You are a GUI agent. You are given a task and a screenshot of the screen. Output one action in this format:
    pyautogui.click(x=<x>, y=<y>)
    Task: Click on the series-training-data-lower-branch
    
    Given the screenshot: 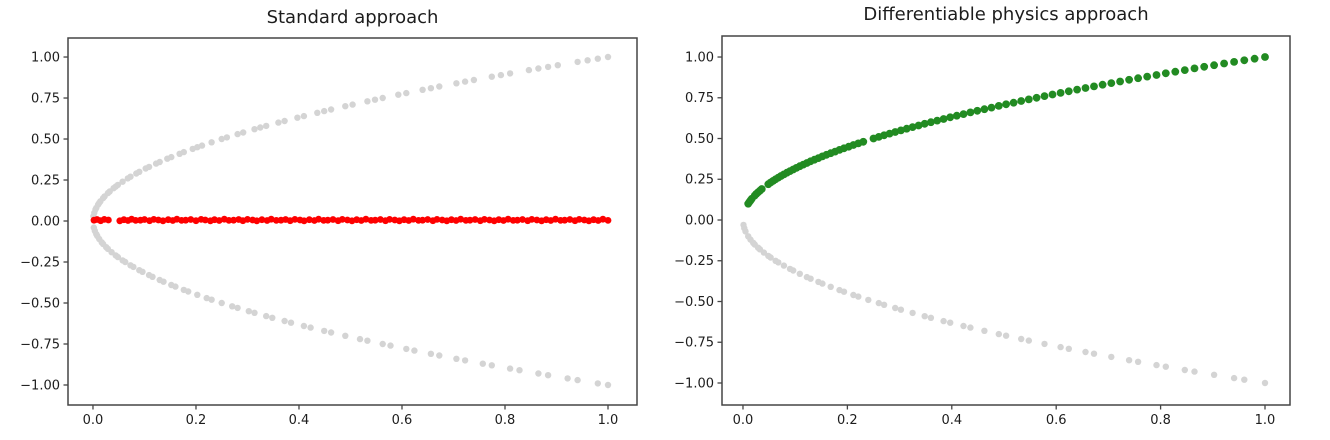 What is the action you would take?
    pyautogui.click(x=351, y=306)
    